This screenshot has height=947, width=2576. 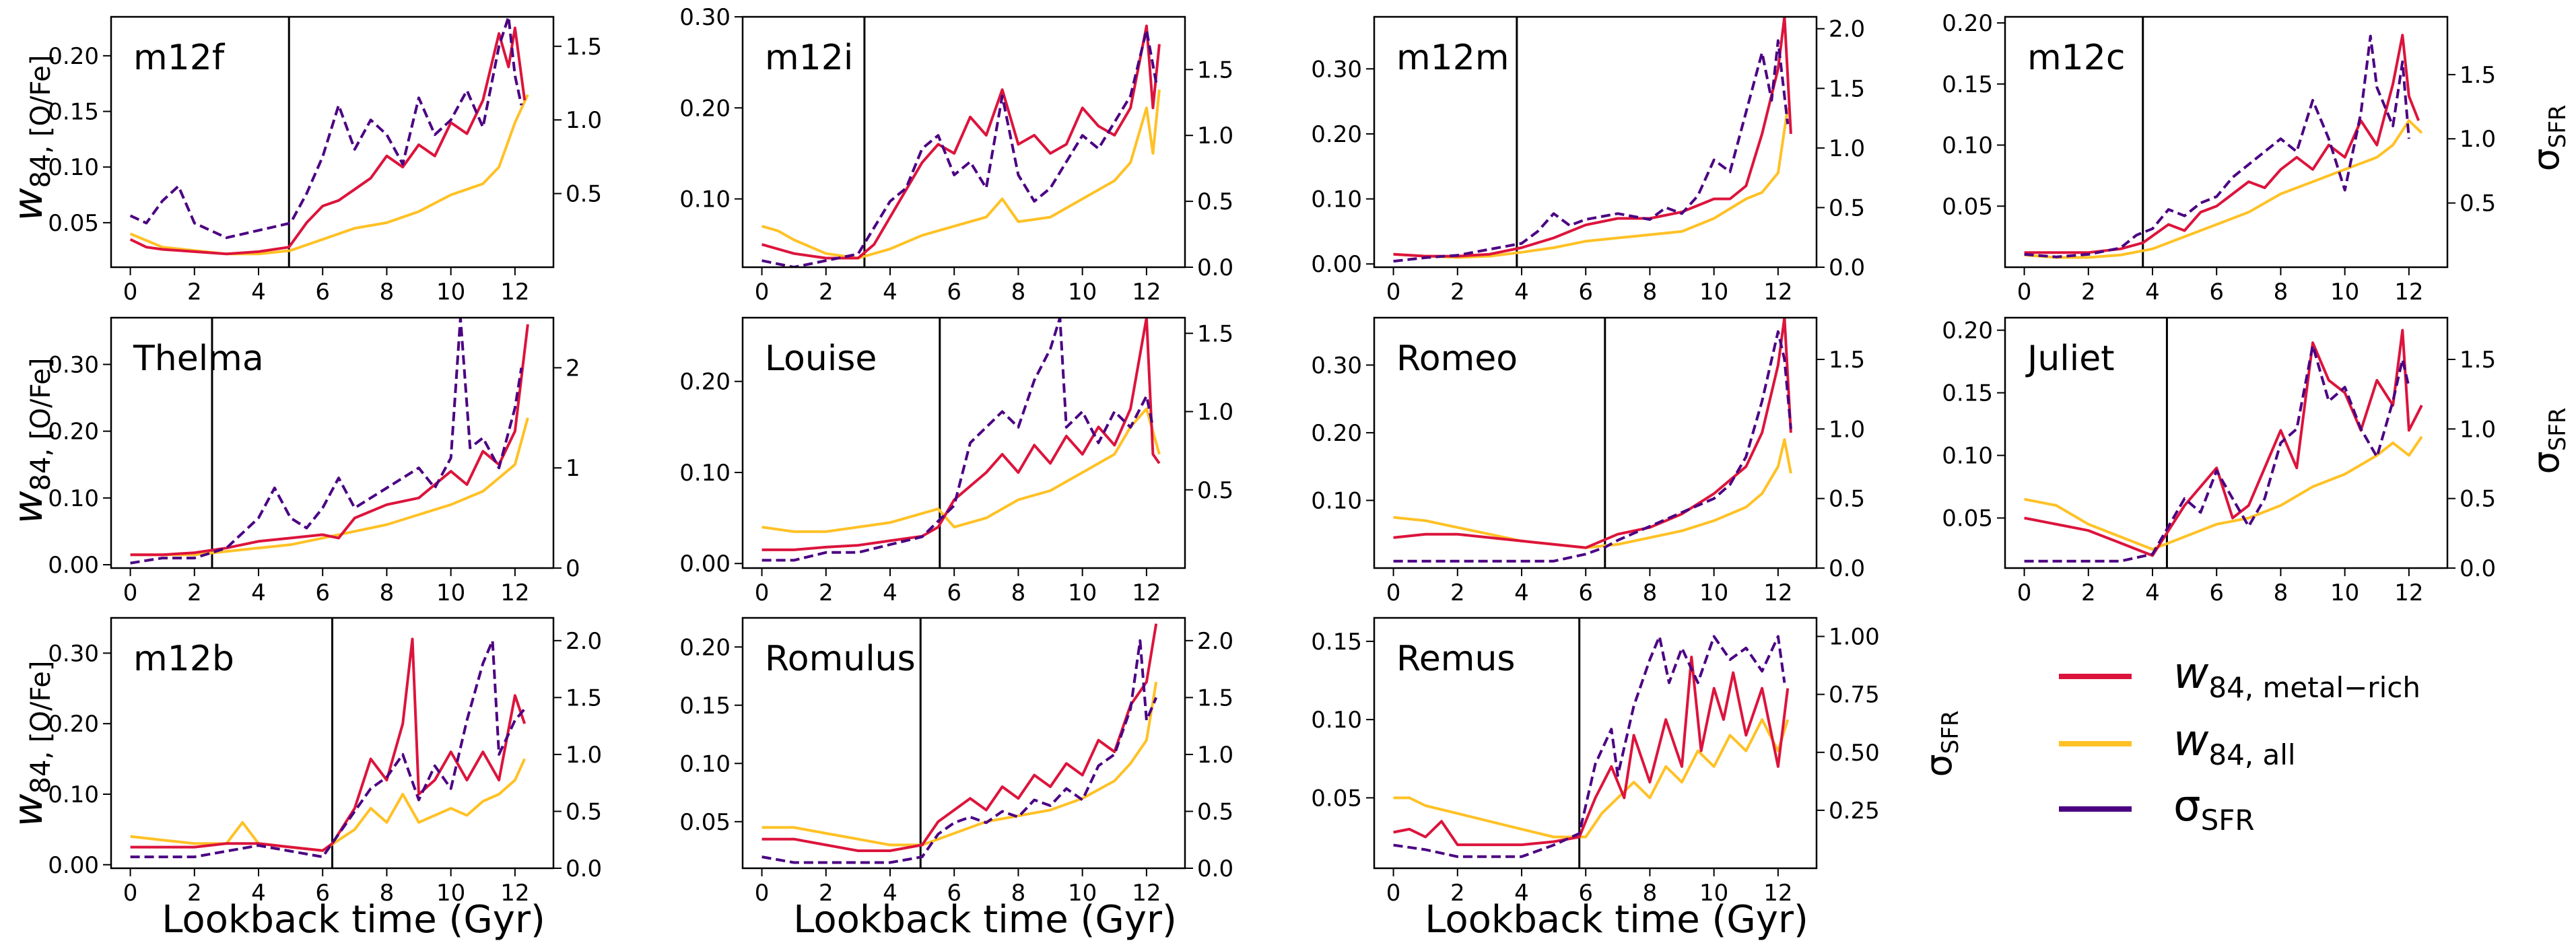 I want to click on y2-tick-label: 0.25, so click(x=1855, y=811).